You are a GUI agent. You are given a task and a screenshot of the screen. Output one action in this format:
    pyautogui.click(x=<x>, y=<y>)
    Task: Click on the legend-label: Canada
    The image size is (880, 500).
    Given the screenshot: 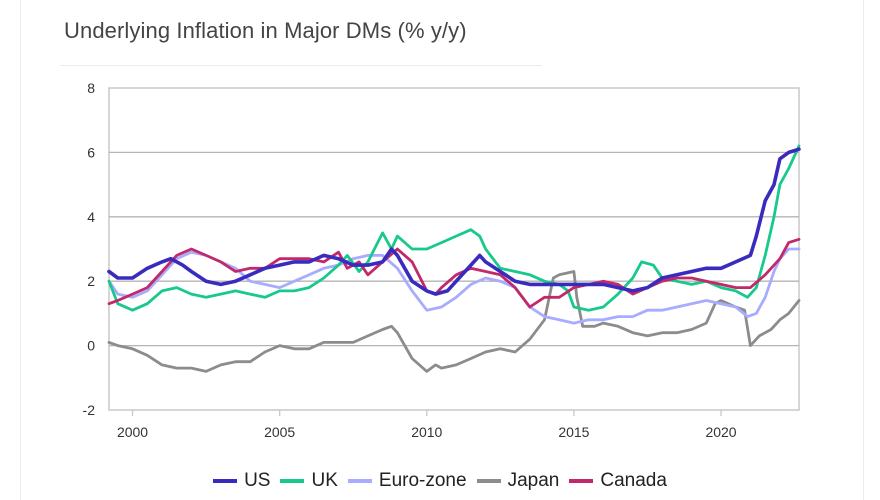 What is the action you would take?
    pyautogui.click(x=633, y=480)
    